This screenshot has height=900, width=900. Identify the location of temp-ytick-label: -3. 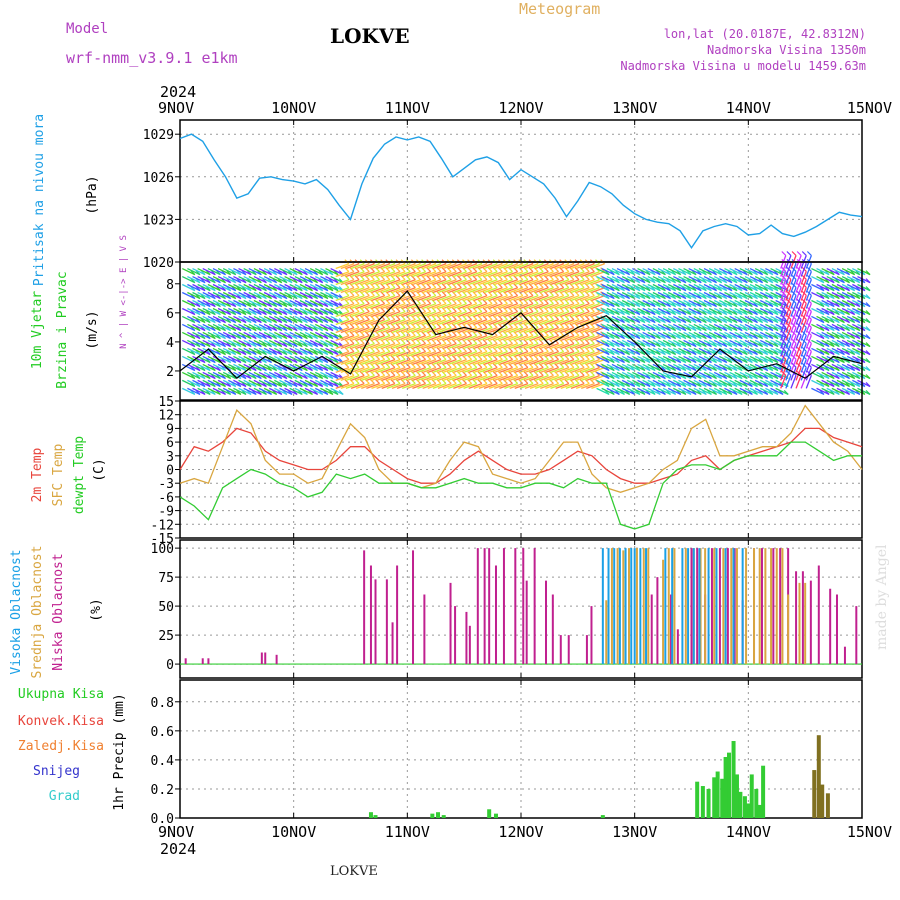
(166, 484).